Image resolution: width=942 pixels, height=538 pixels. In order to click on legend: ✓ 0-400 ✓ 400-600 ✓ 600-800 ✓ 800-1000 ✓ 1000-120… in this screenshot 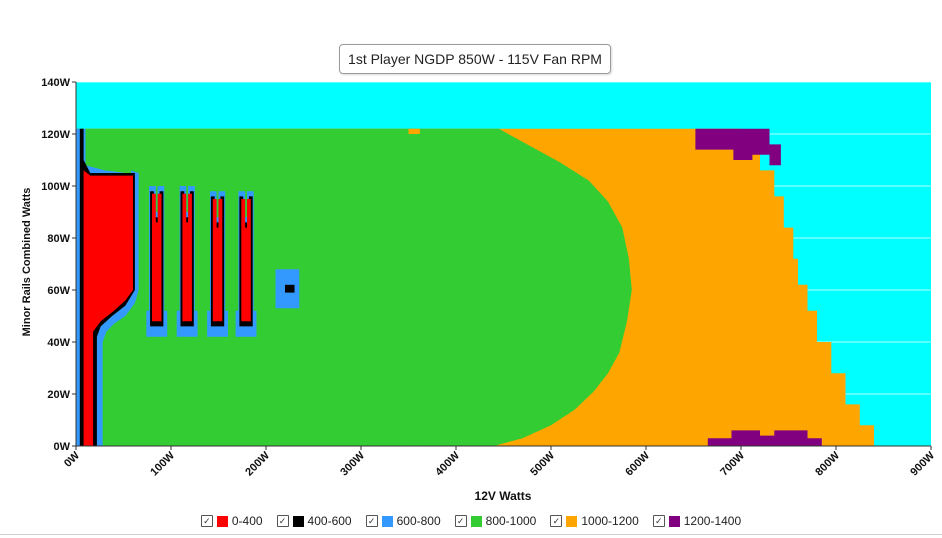, I will do `click(471, 521)`.